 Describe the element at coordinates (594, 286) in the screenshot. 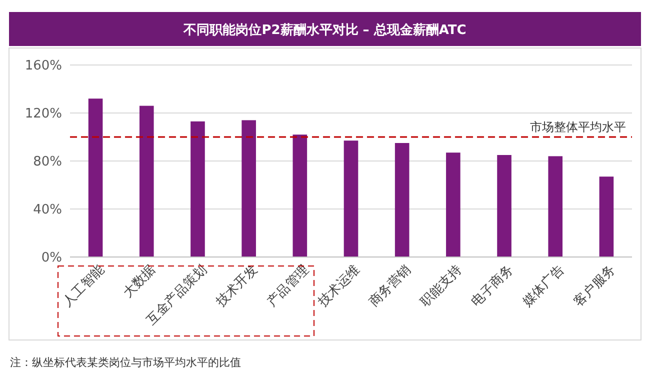

I see `x-tick-label: 客户服务` at that location.